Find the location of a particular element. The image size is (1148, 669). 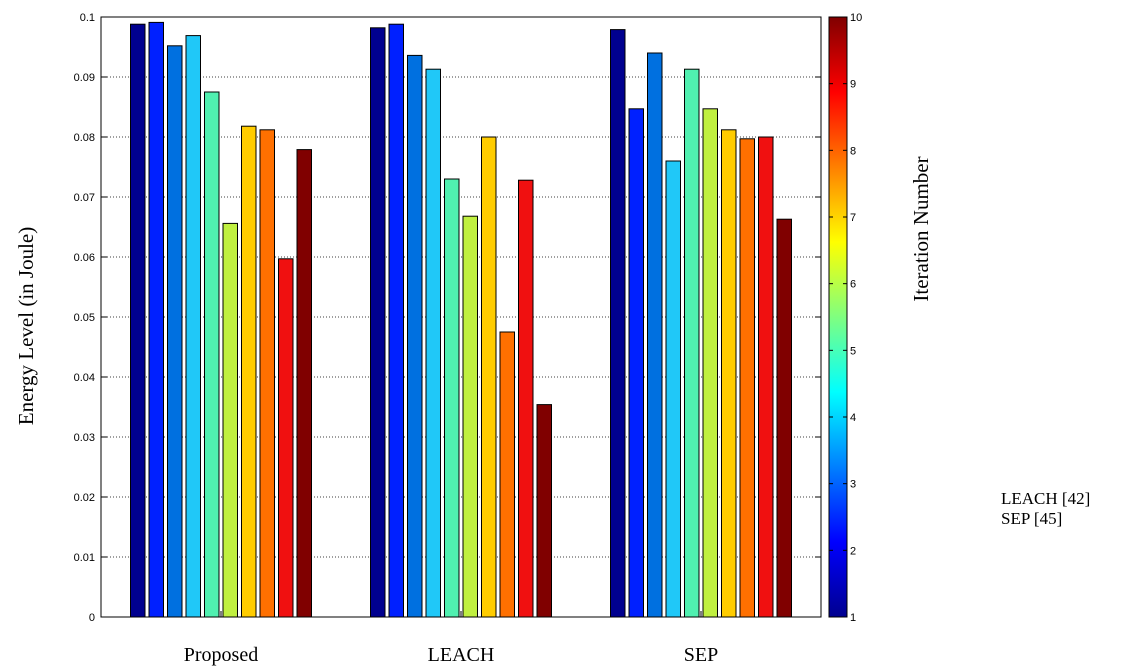

side-text-sep: SEP [45] is located at coordinates (1032, 518).